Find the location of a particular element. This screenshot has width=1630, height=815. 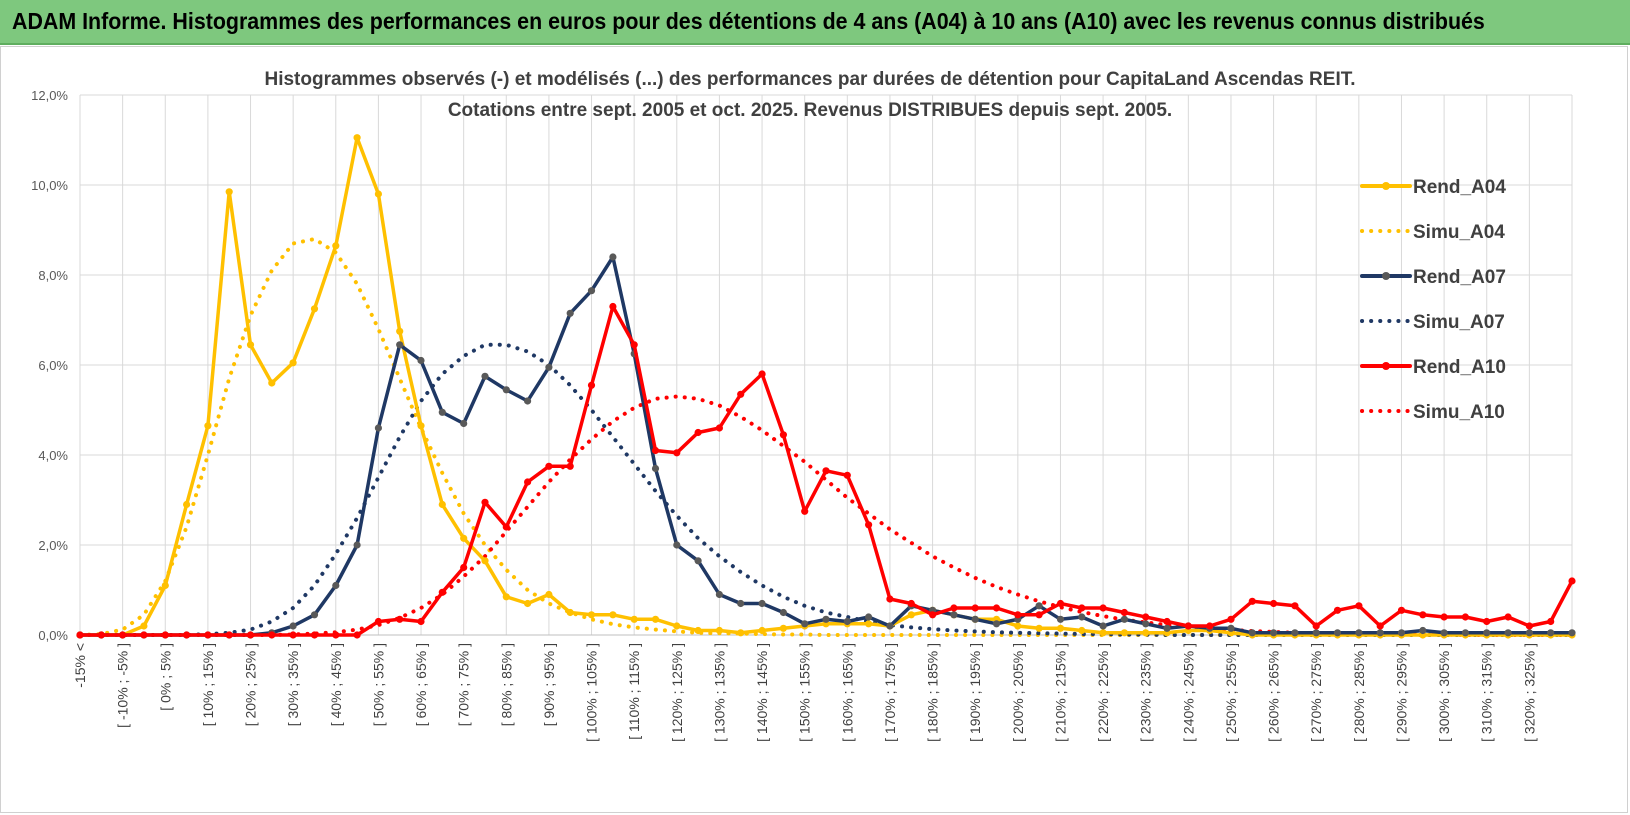

legend-entry: Simu_A10 is located at coordinates (1432, 412).